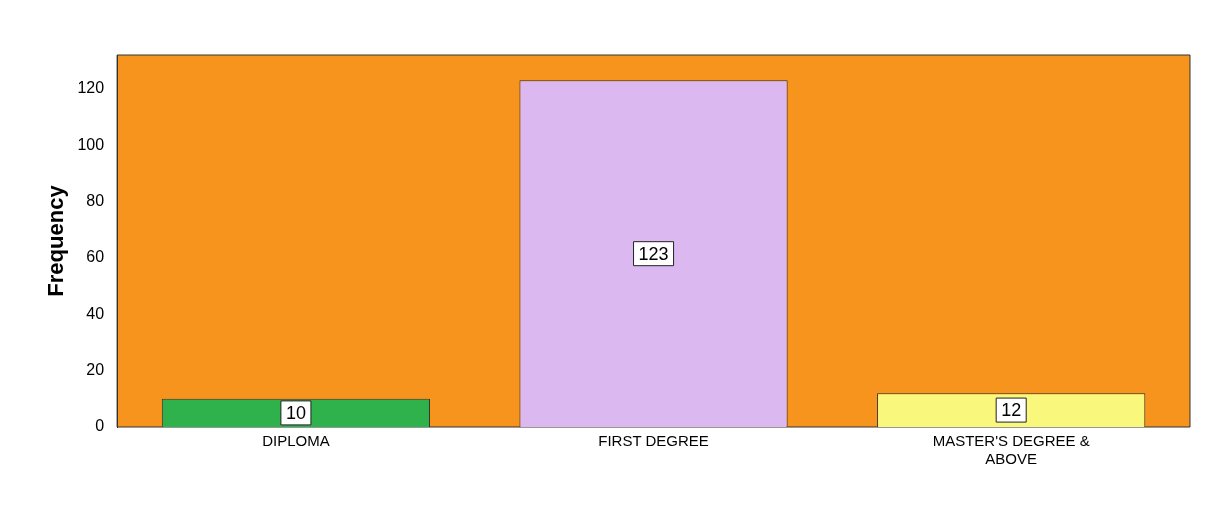  What do you see at coordinates (653, 441) in the screenshot?
I see `x-tick-label: FIRST DEGREE` at bounding box center [653, 441].